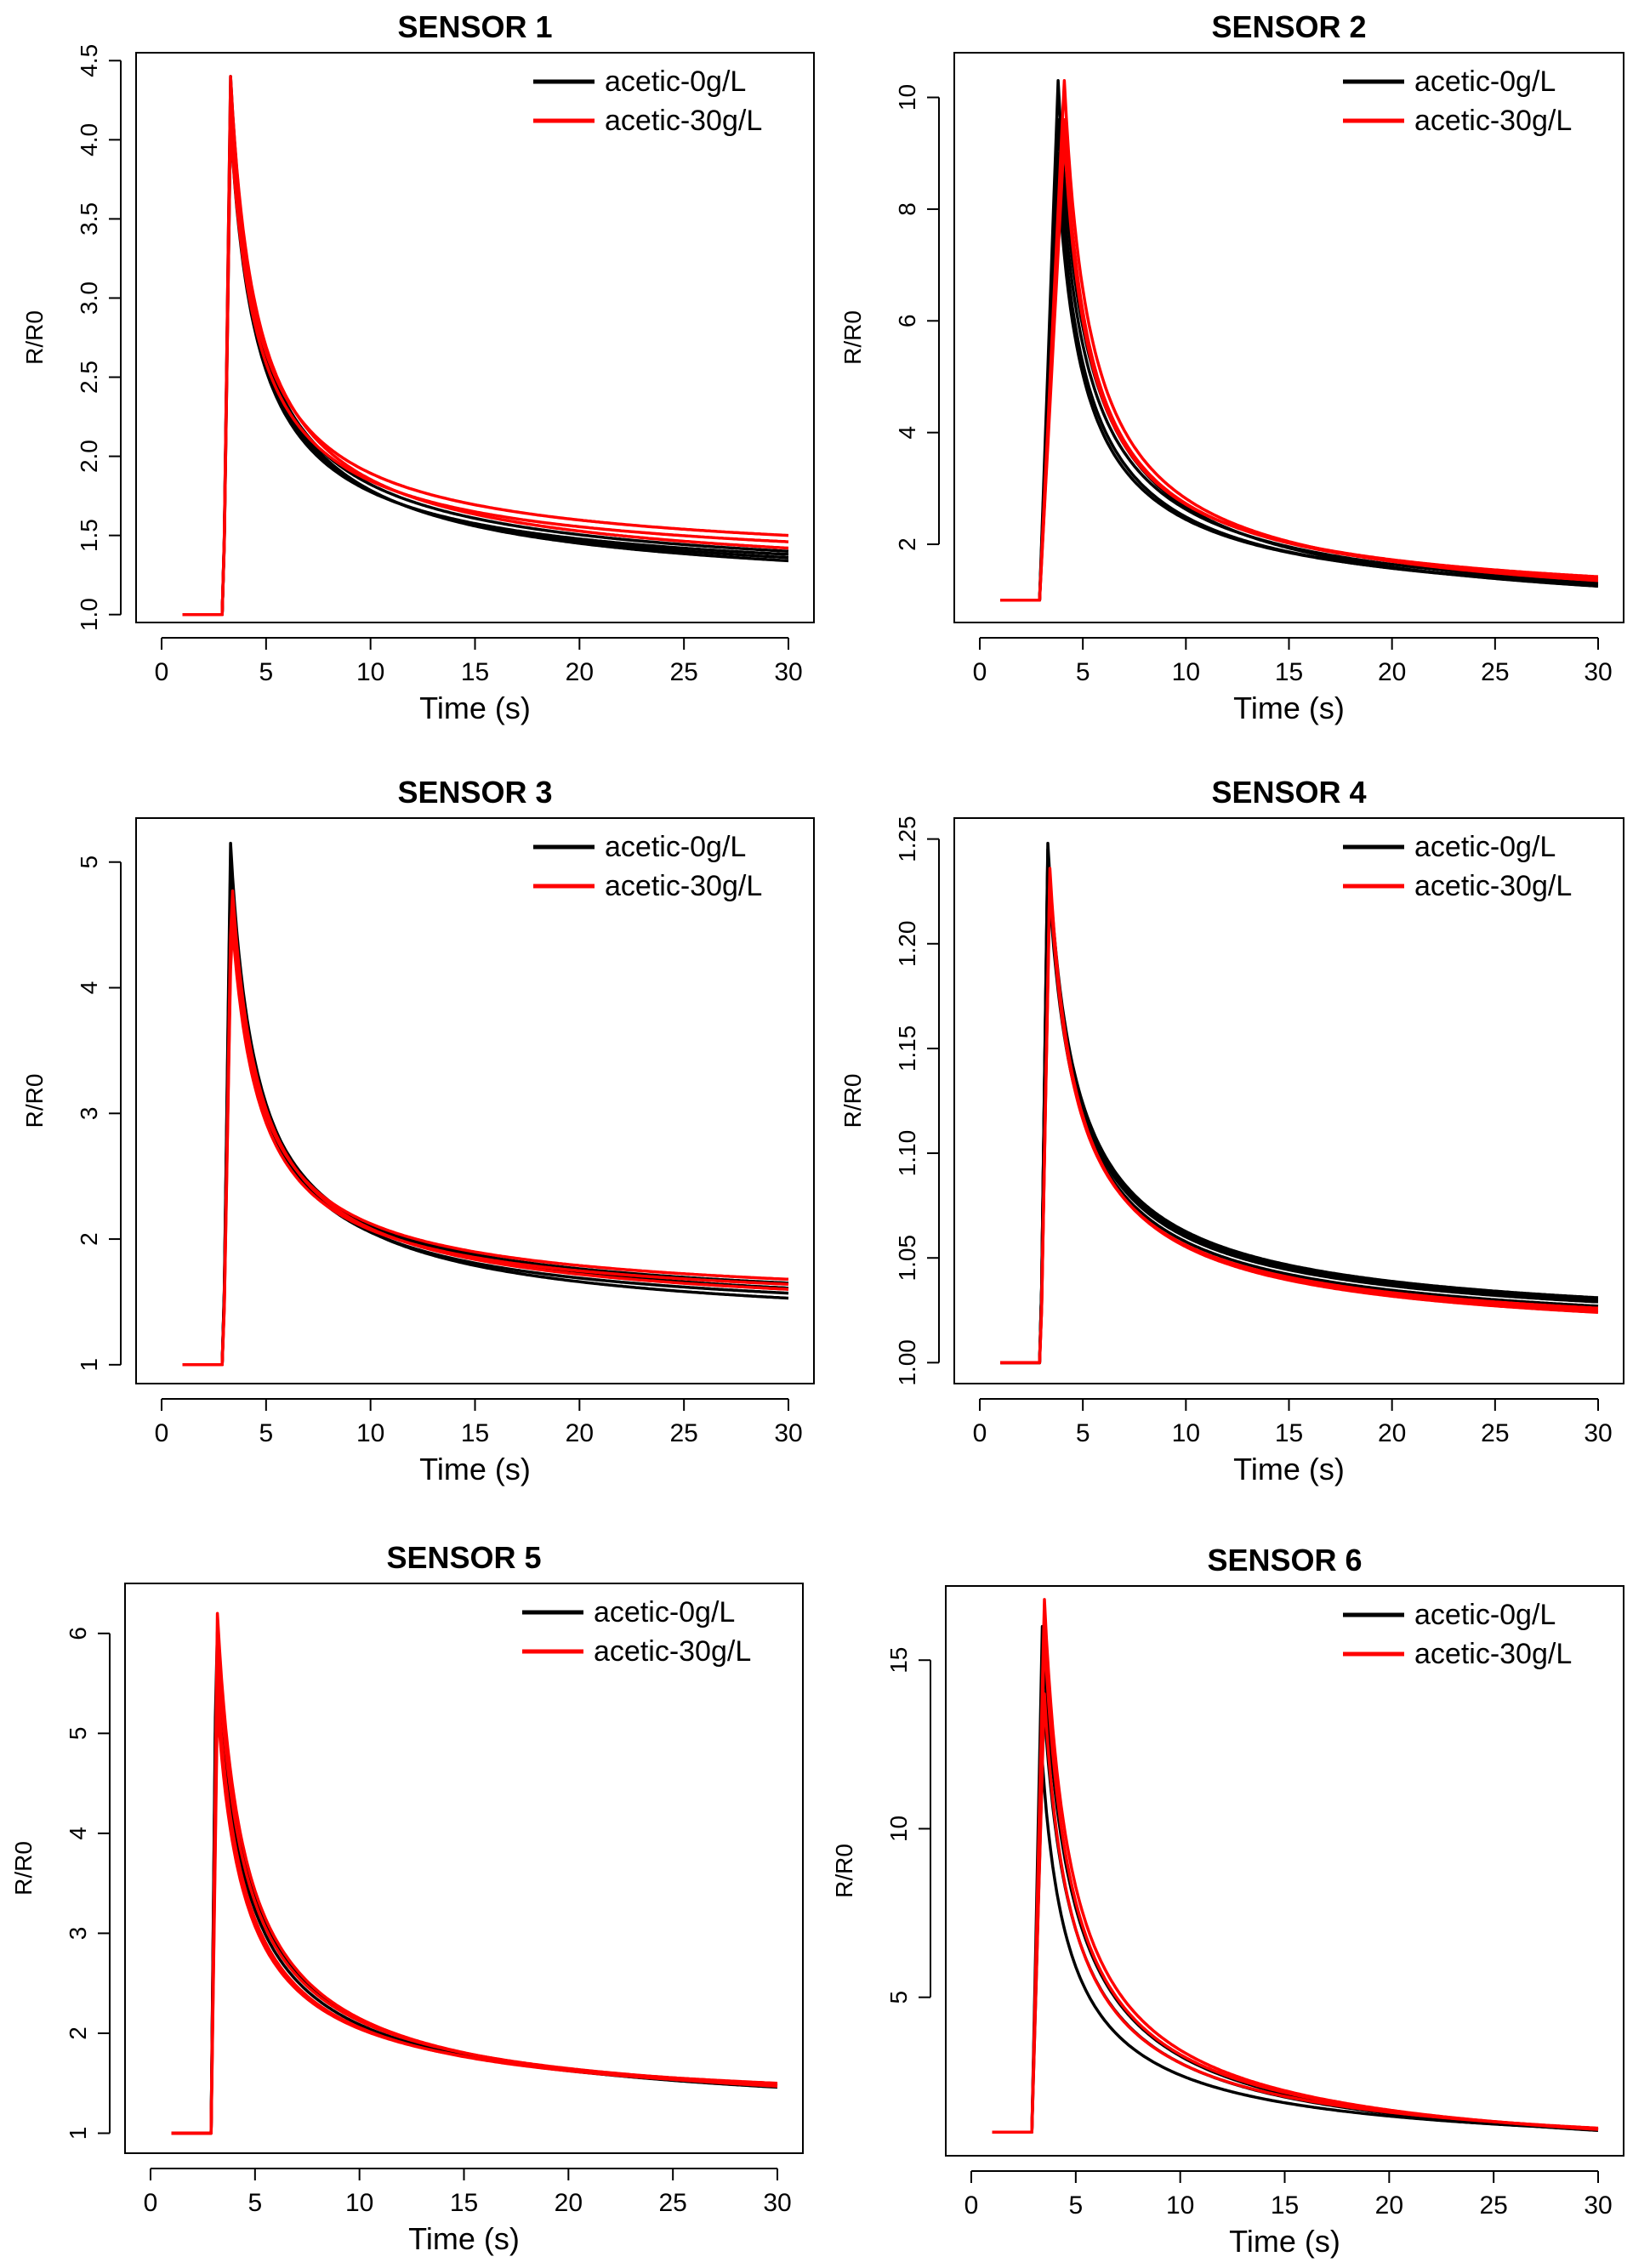  What do you see at coordinates (907, 839) in the screenshot?
I see `y-tick-label: 1.25` at bounding box center [907, 839].